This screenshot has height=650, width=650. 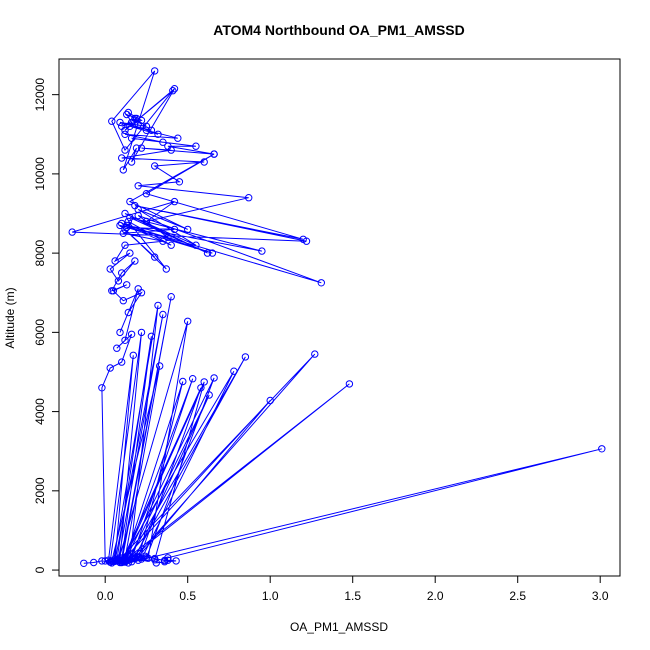 I want to click on x-axis: 0.0 0.5 1.0 1.5 2.0 2.5 3.0, so click(x=353, y=589).